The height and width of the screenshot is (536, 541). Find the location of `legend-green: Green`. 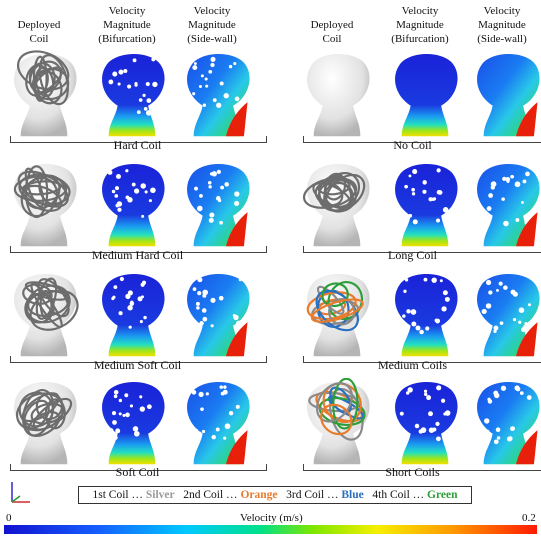

legend-green: Green is located at coordinates (442, 495).